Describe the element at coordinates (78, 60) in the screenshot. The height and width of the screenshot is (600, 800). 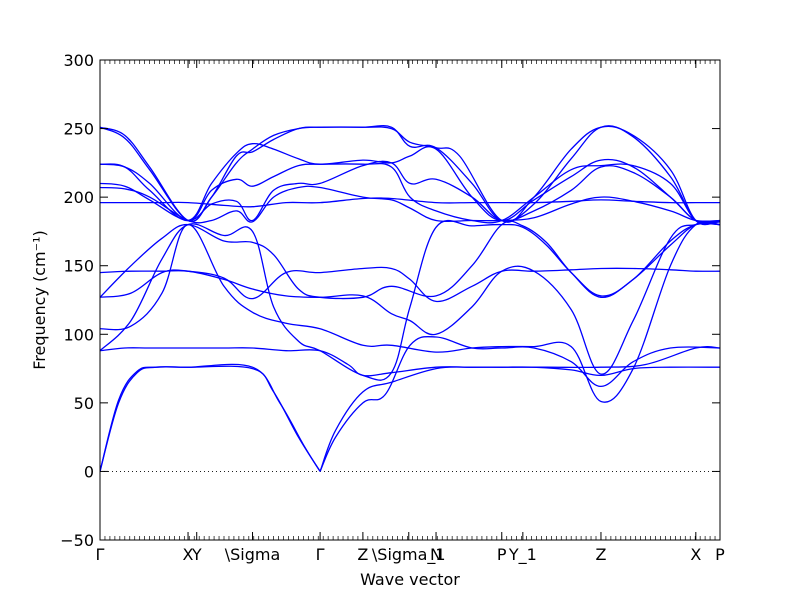
I see `y-tick-label: 300` at that location.